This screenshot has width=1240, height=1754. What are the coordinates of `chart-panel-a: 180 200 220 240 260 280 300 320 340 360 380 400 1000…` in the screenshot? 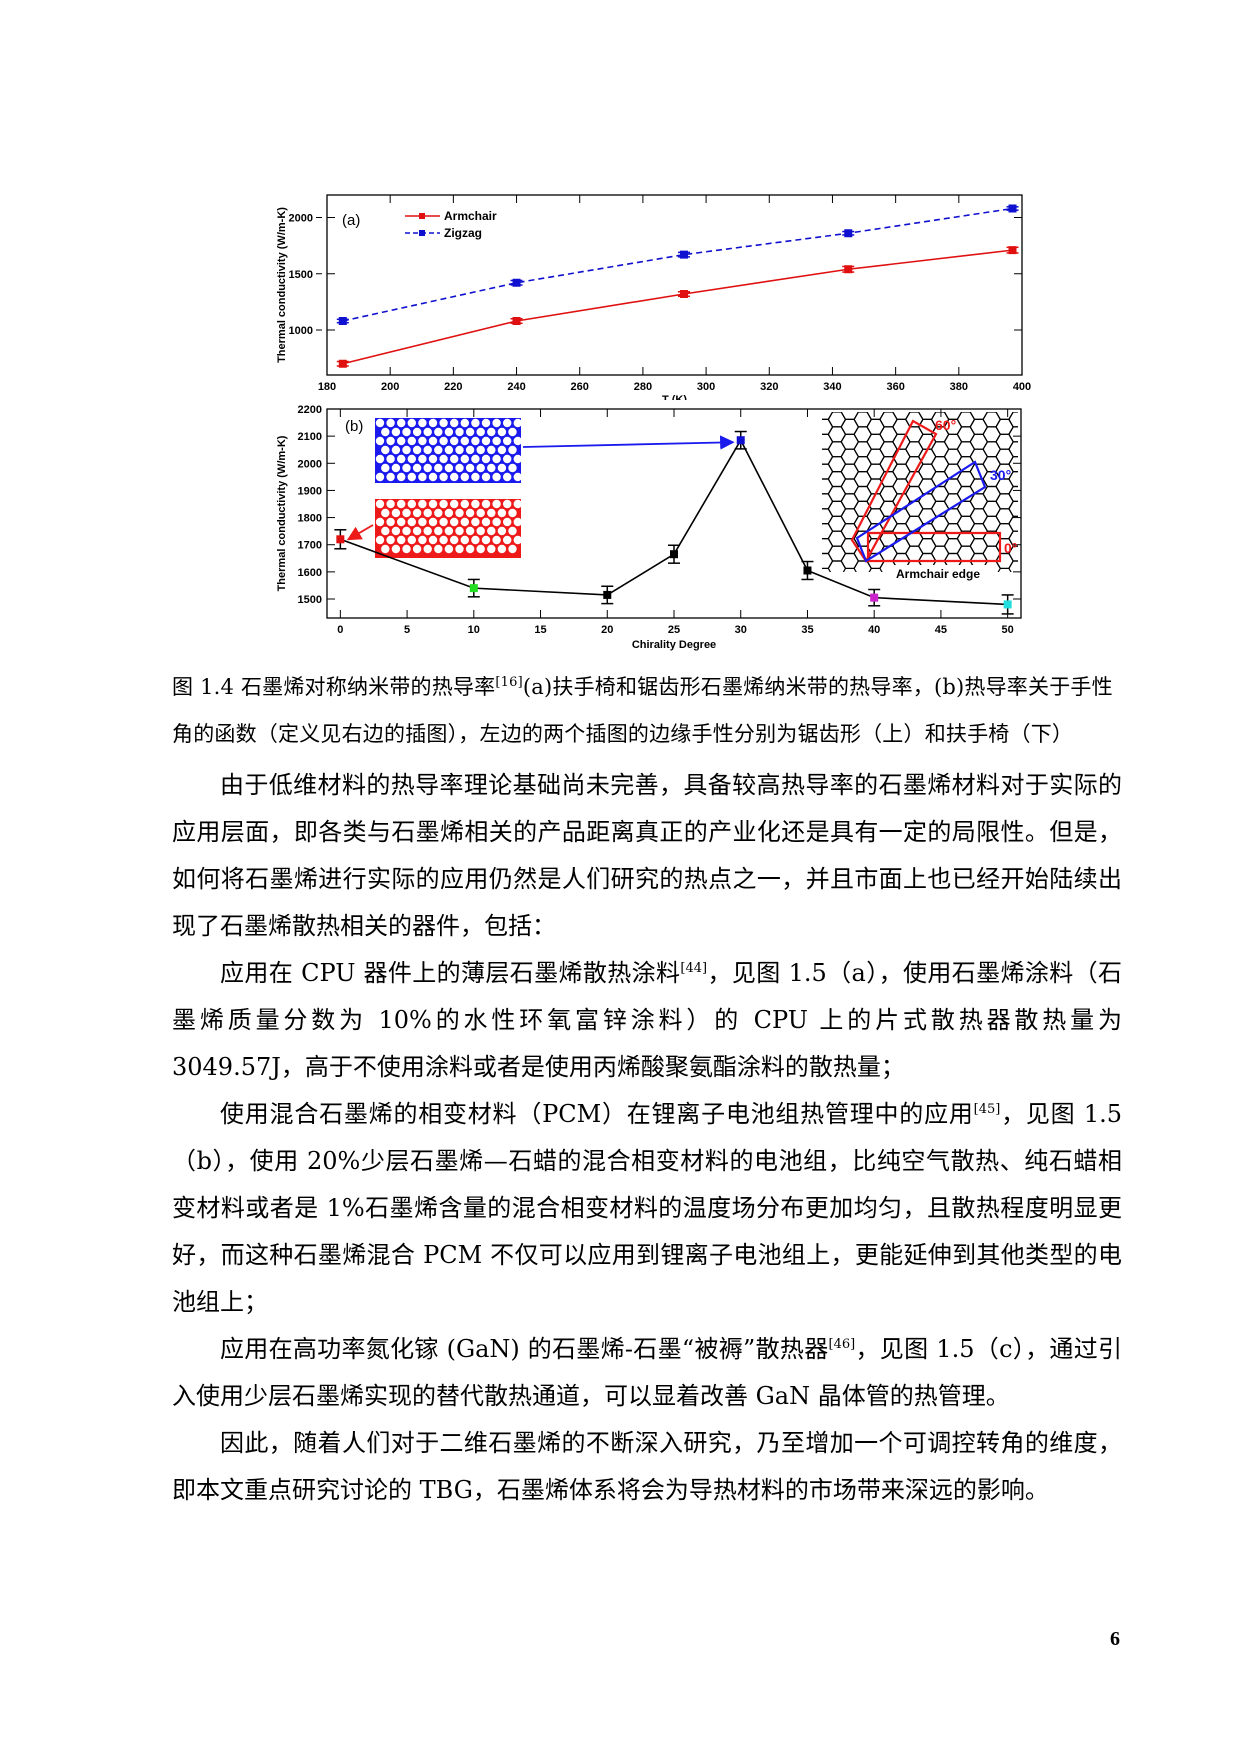 It's located at (653, 297).